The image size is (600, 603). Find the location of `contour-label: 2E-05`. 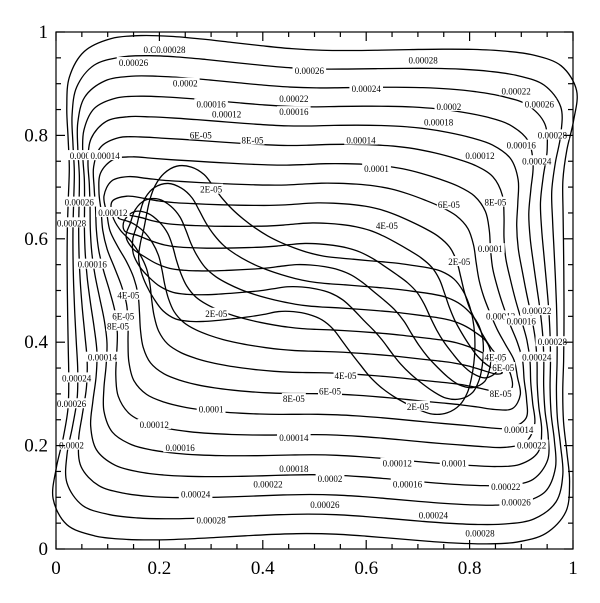

contour-label: 2E-05 is located at coordinates (211, 190).